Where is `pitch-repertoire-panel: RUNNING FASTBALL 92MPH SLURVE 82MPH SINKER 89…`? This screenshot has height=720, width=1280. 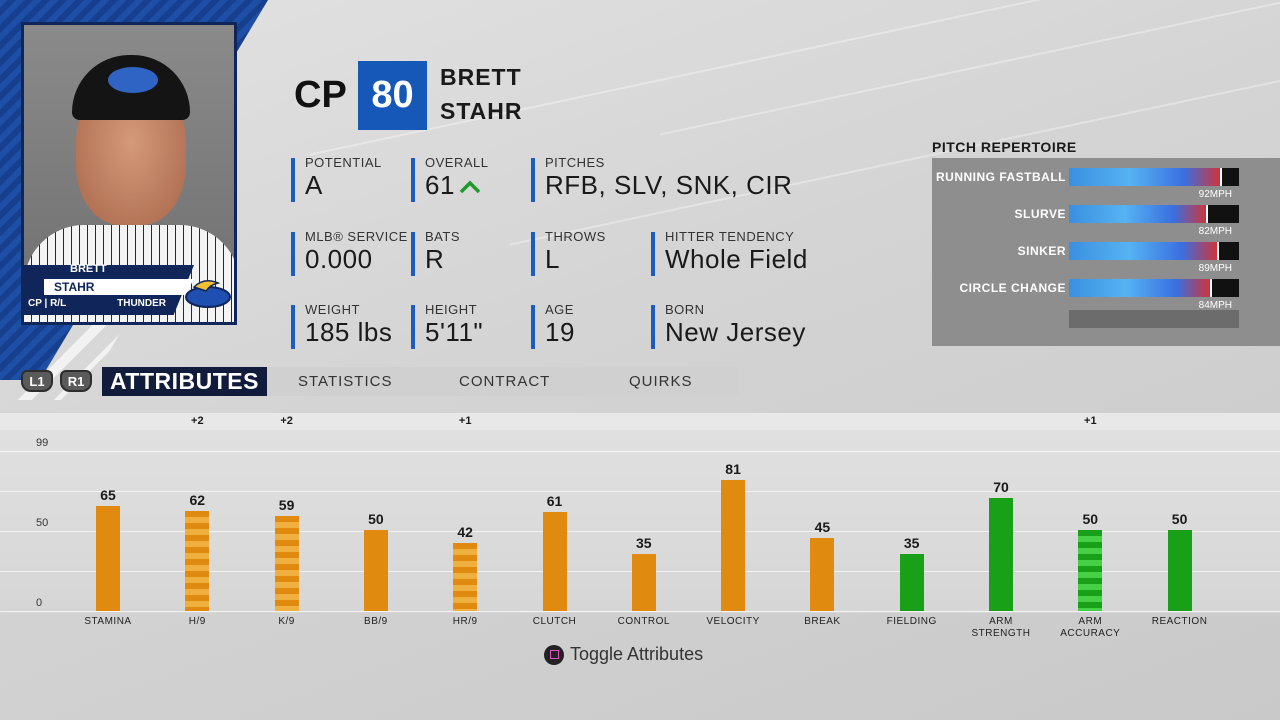 pitch-repertoire-panel: RUNNING FASTBALL 92MPH SLURVE 82MPH SINKER 89… is located at coordinates (1106, 252).